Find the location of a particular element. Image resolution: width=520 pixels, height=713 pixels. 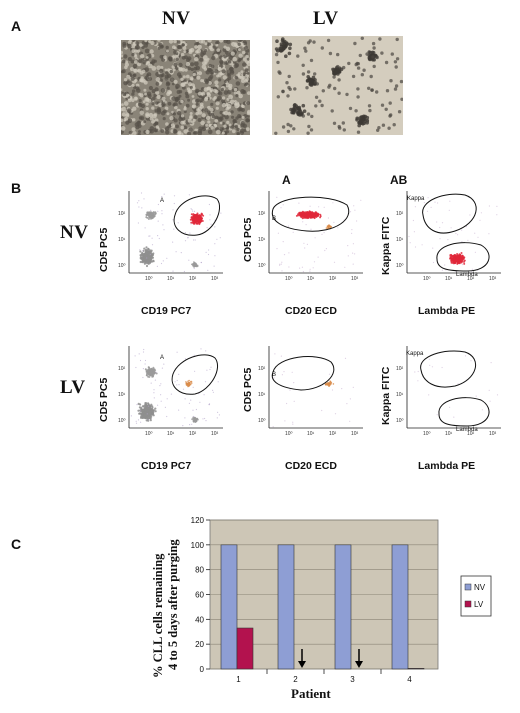

lv-flow-plot-lambda-kappa: 10⁰ 10¹ 10² 10⁰ 10¹ 10² 10³ is located at coordinates (449, 391).